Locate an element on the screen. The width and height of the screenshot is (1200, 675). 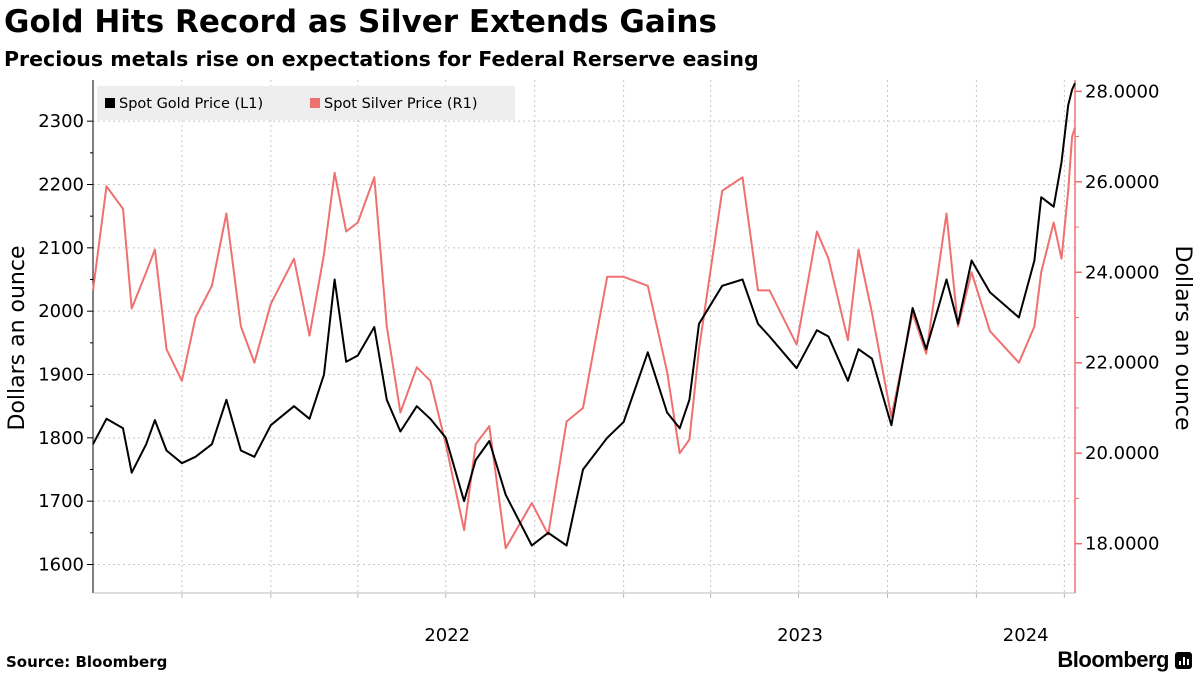
right-tick-label: 24.0000 is located at coordinates (1122, 272).